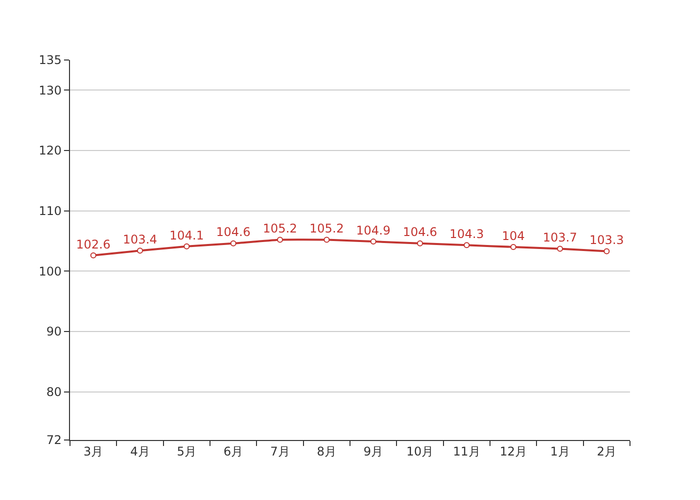 The image size is (700, 500). I want to click on y-tick-label: 90, so click(54, 331).